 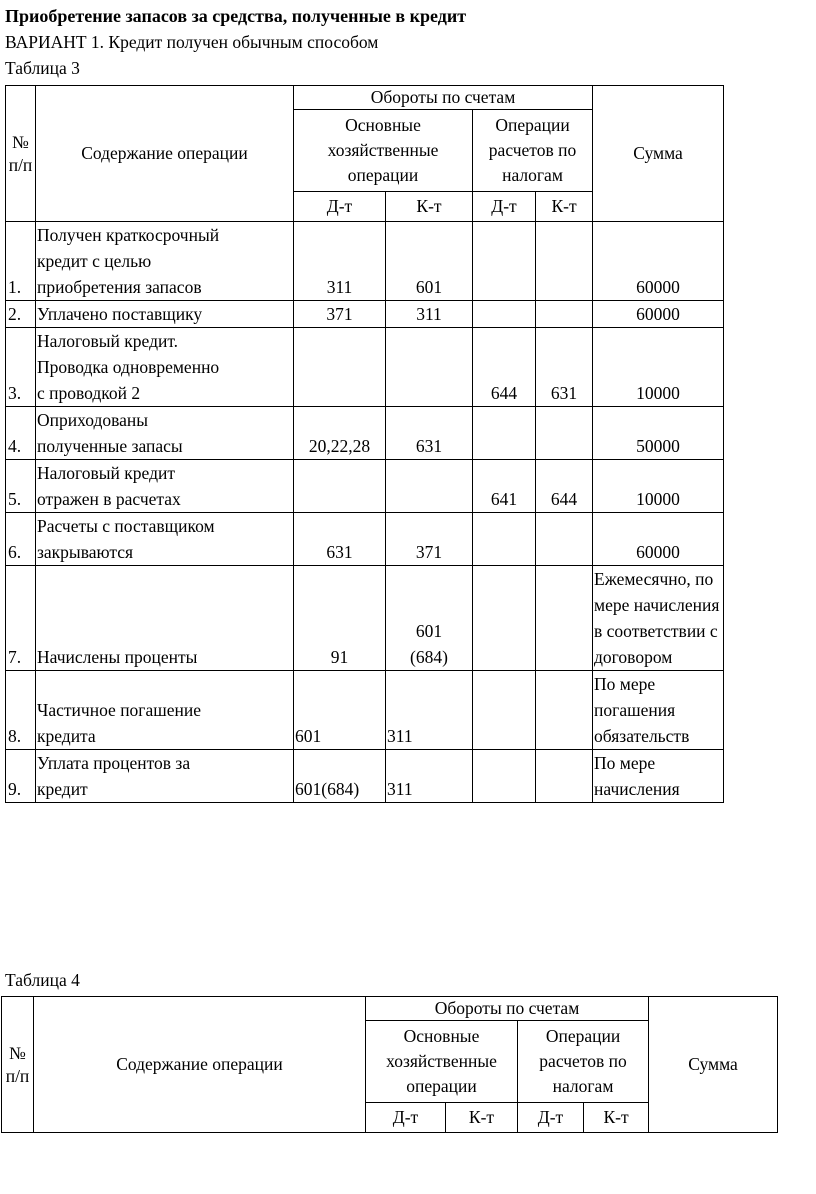 I want to click on col-header-main-credit: К-т, so click(x=429, y=206).